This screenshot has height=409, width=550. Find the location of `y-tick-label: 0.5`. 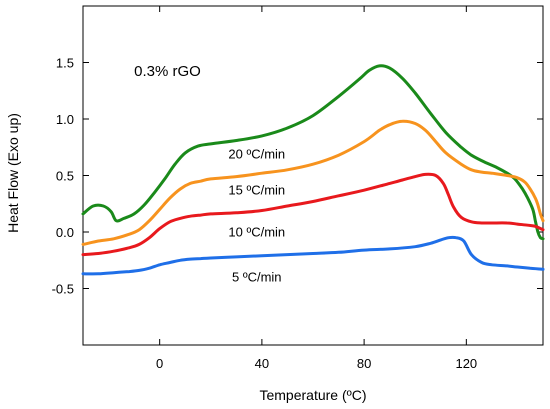

y-tick-label: 0.5 is located at coordinates (65, 176).